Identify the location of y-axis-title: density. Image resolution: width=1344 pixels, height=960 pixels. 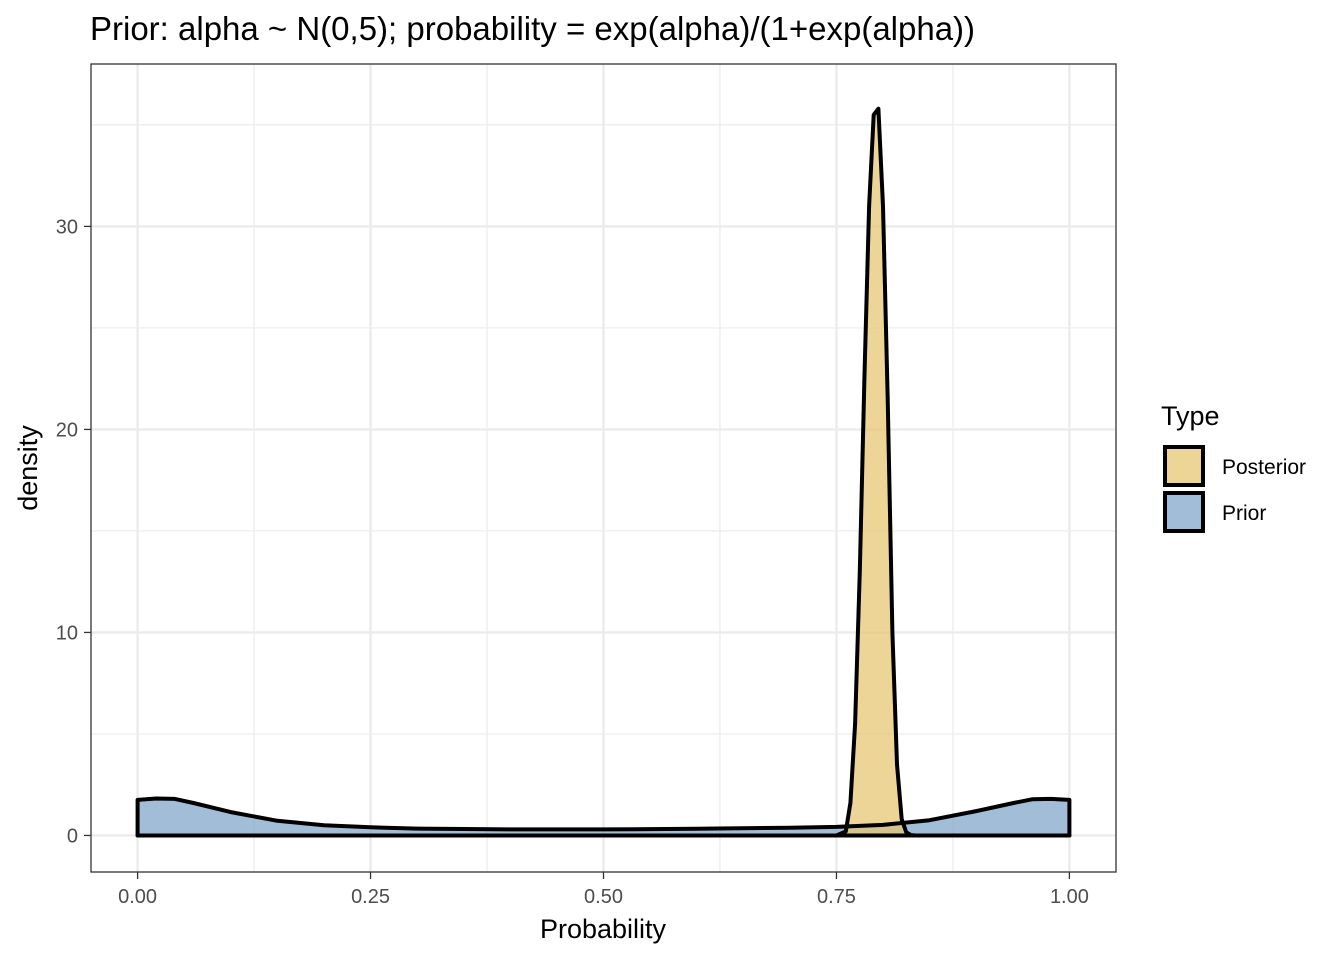
(28, 468).